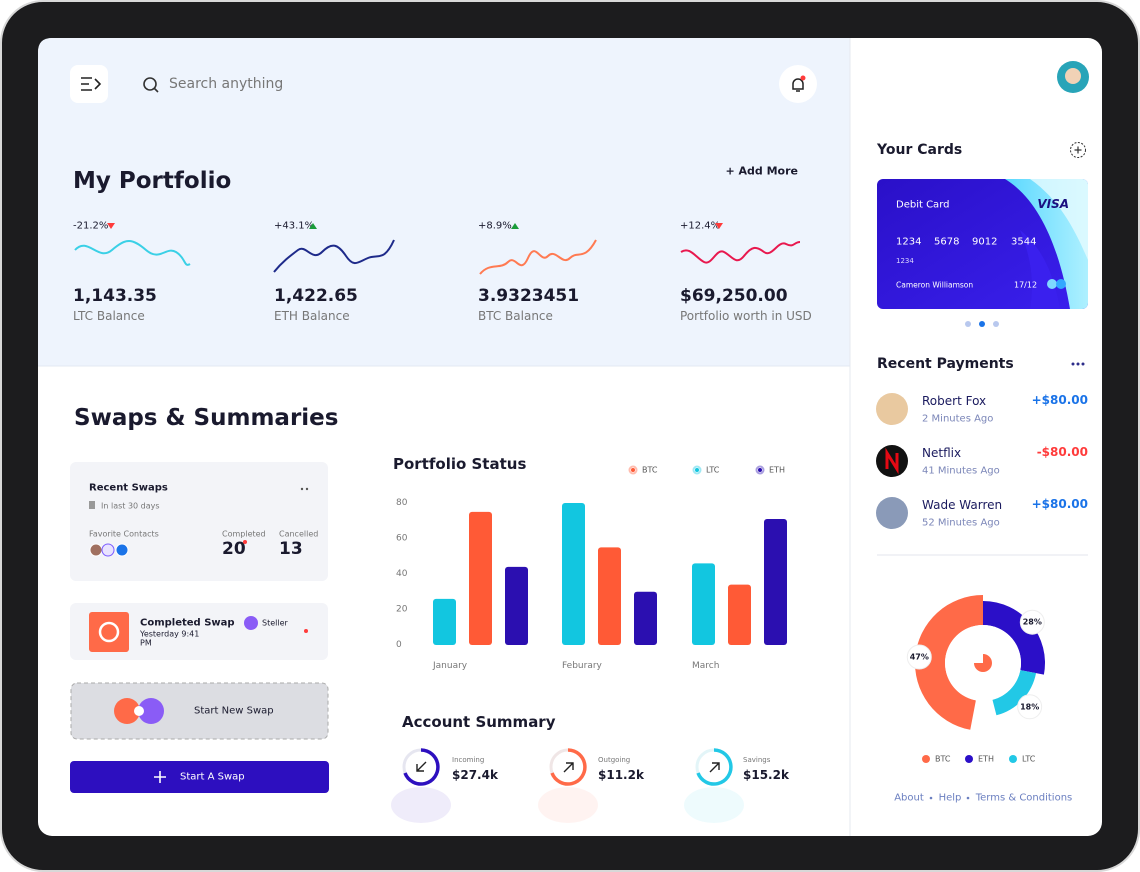  What do you see at coordinates (139, 711) in the screenshot?
I see `swap-icon` at bounding box center [139, 711].